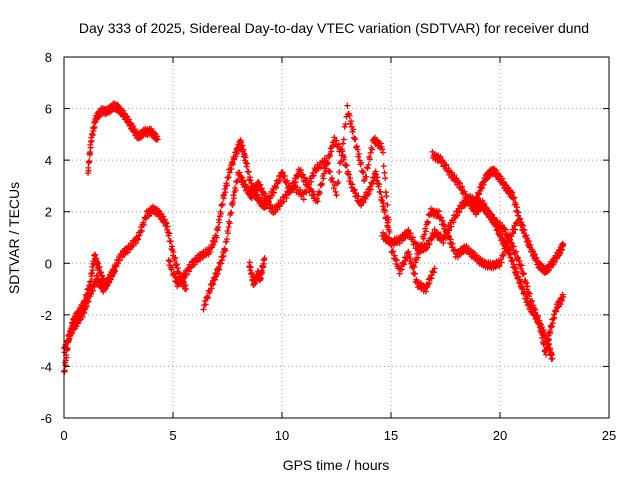  Describe the element at coordinates (391, 435) in the screenshot. I see `x-tick-label: 15` at that location.